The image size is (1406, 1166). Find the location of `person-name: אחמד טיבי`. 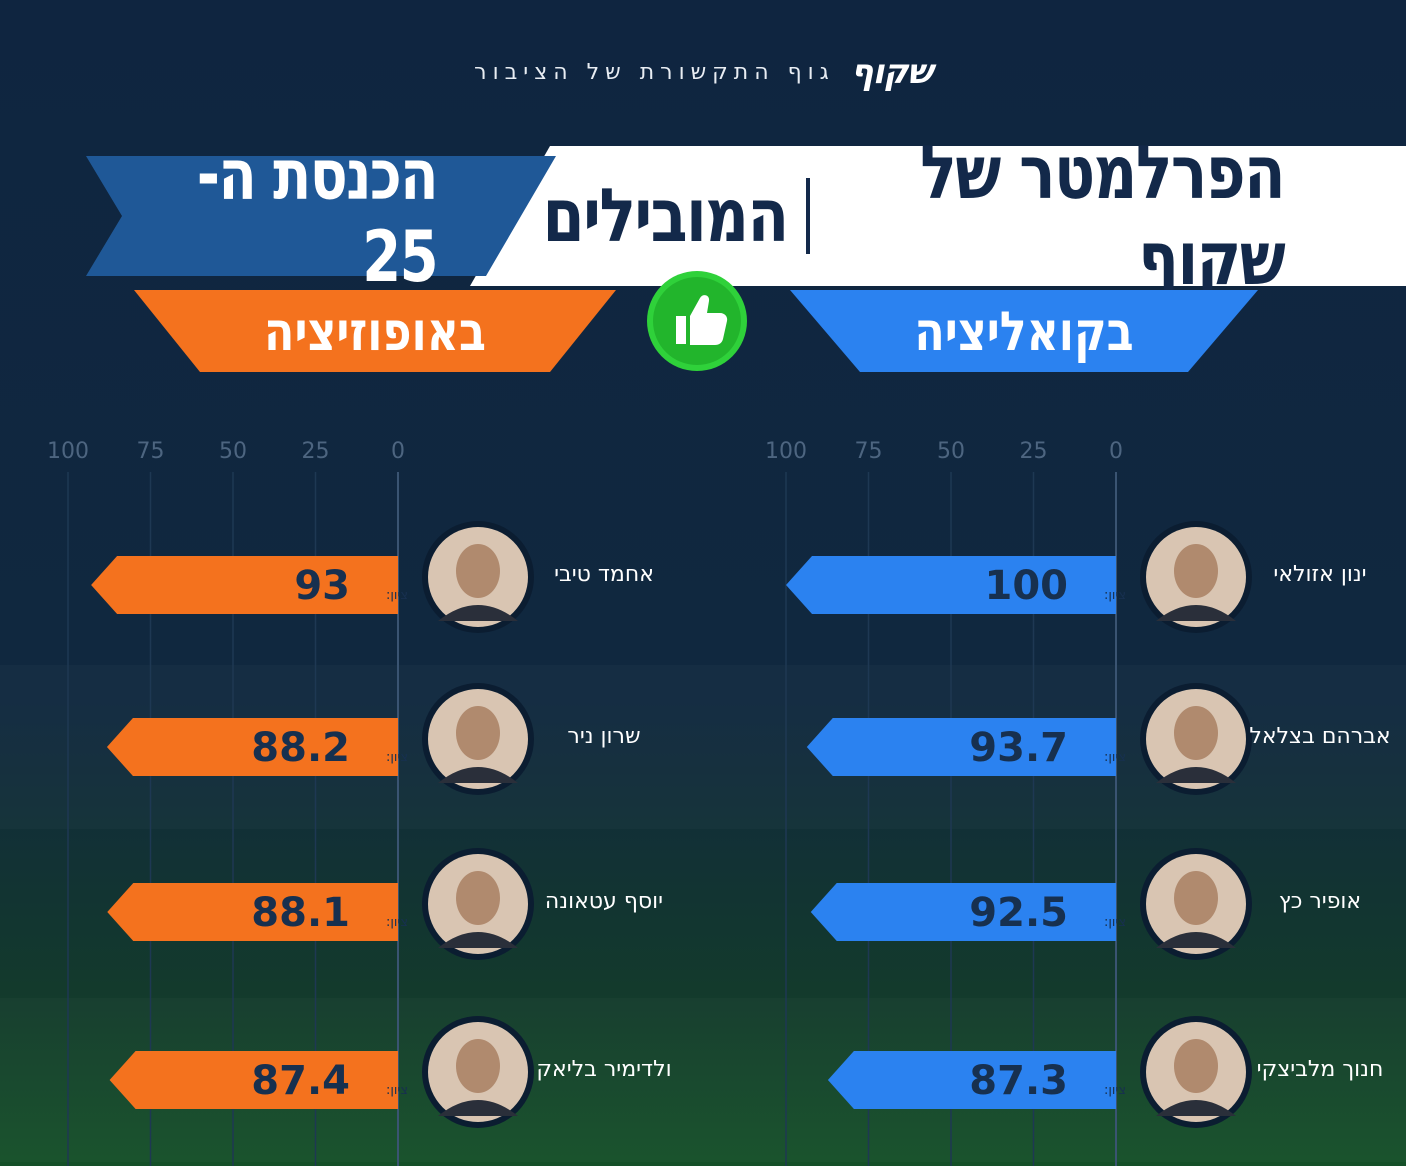

person-name: אחמד טיבי is located at coordinates (604, 574).